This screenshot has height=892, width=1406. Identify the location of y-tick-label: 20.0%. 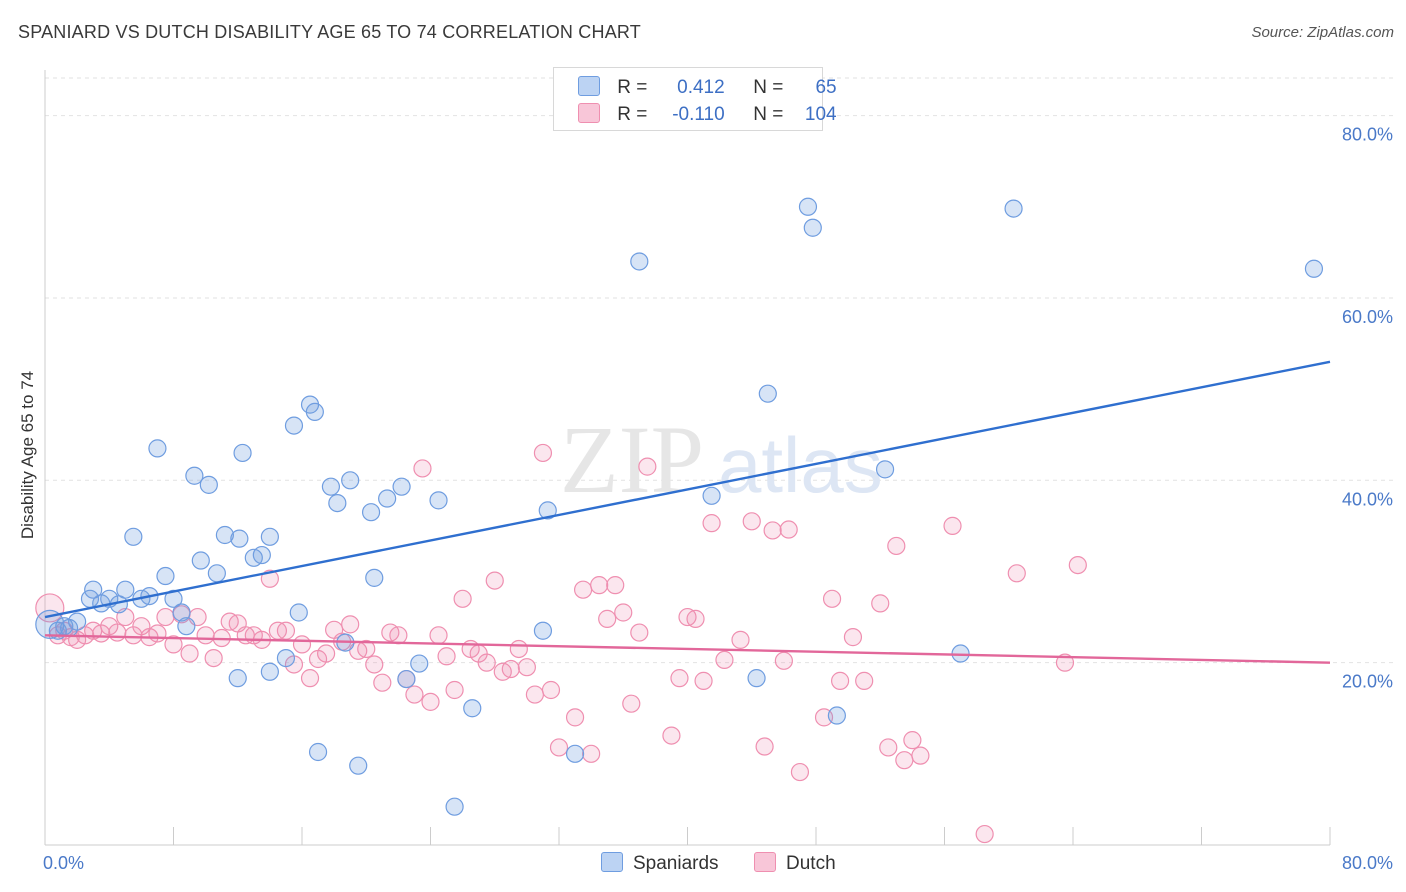
(1367, 682).